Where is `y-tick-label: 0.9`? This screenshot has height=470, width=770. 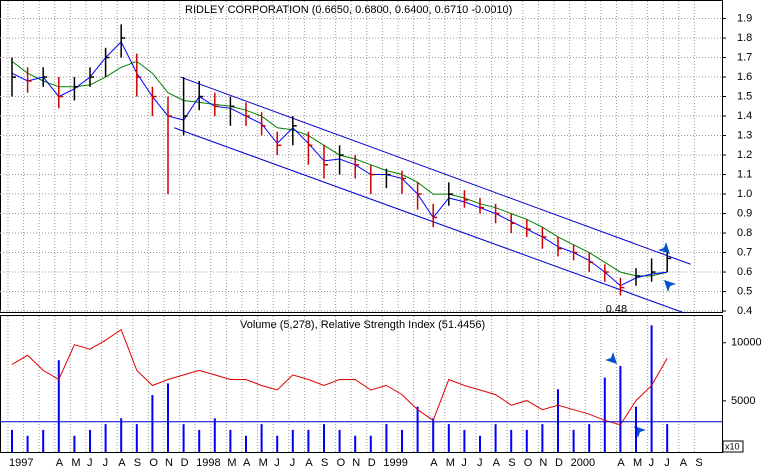 y-tick-label: 0.9 is located at coordinates (744, 213).